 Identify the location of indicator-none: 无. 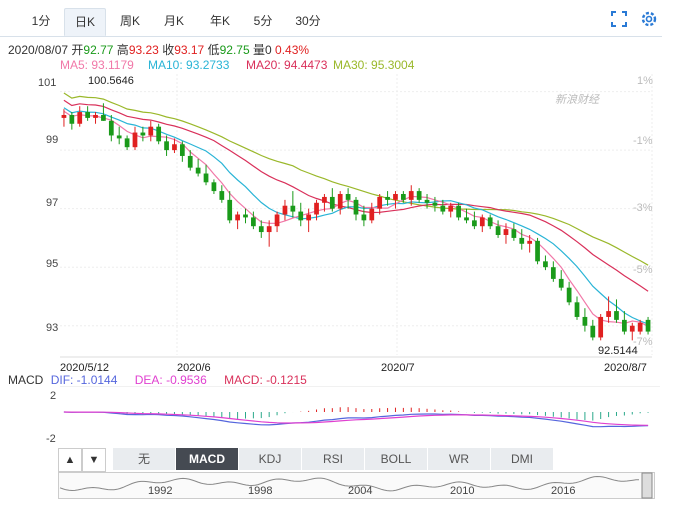
(144, 459).